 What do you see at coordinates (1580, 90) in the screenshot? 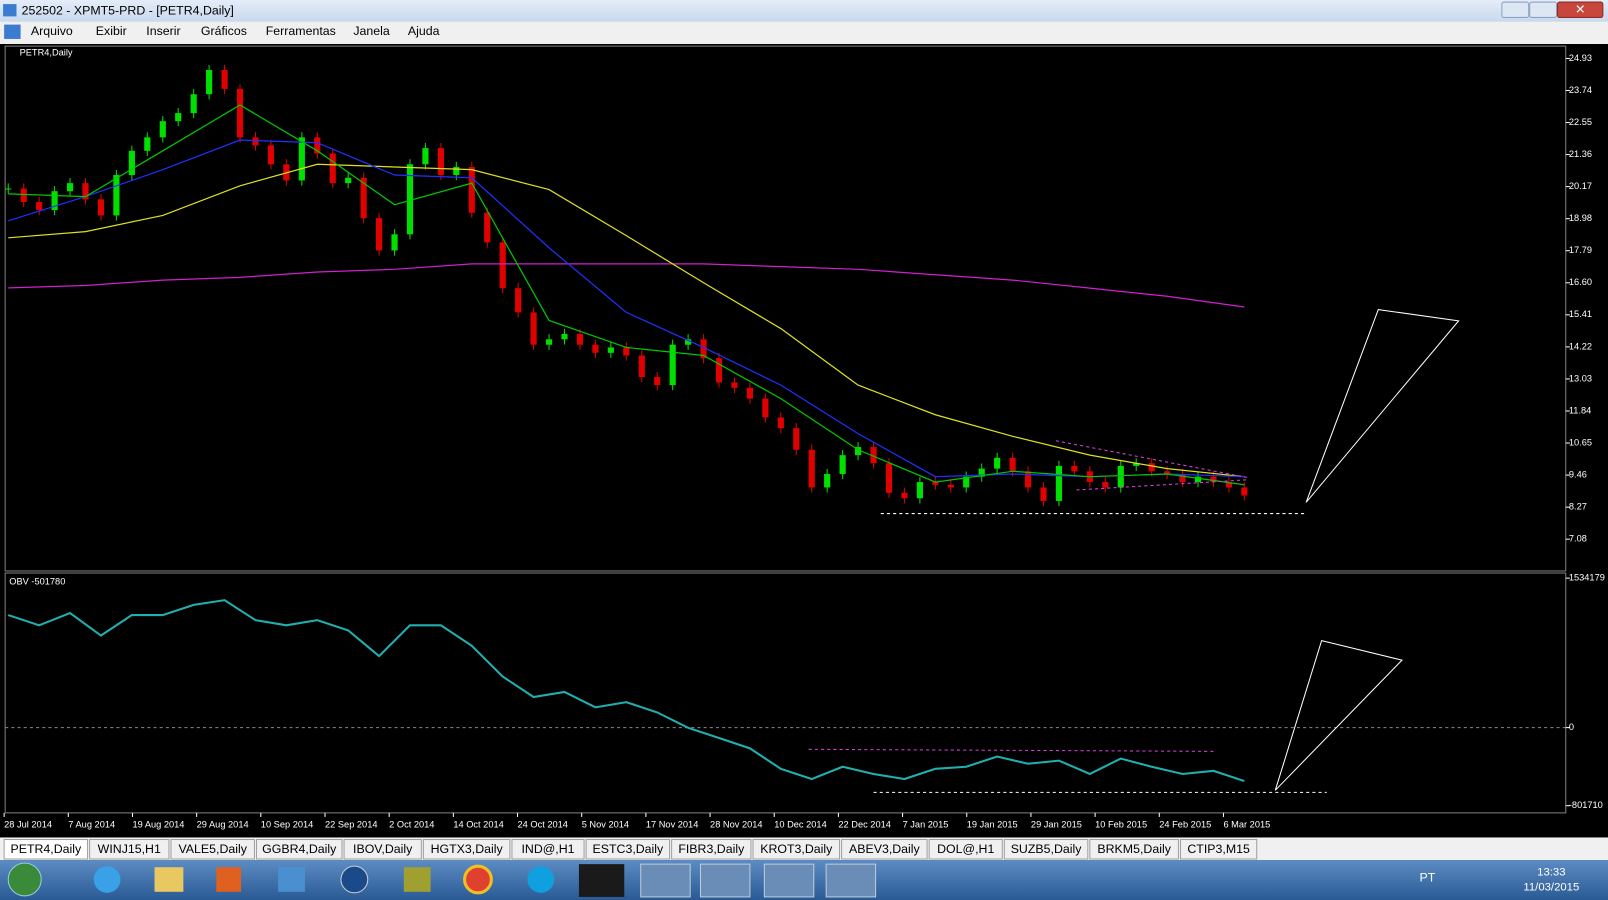
I see `price-tick-label: 23.74` at bounding box center [1580, 90].